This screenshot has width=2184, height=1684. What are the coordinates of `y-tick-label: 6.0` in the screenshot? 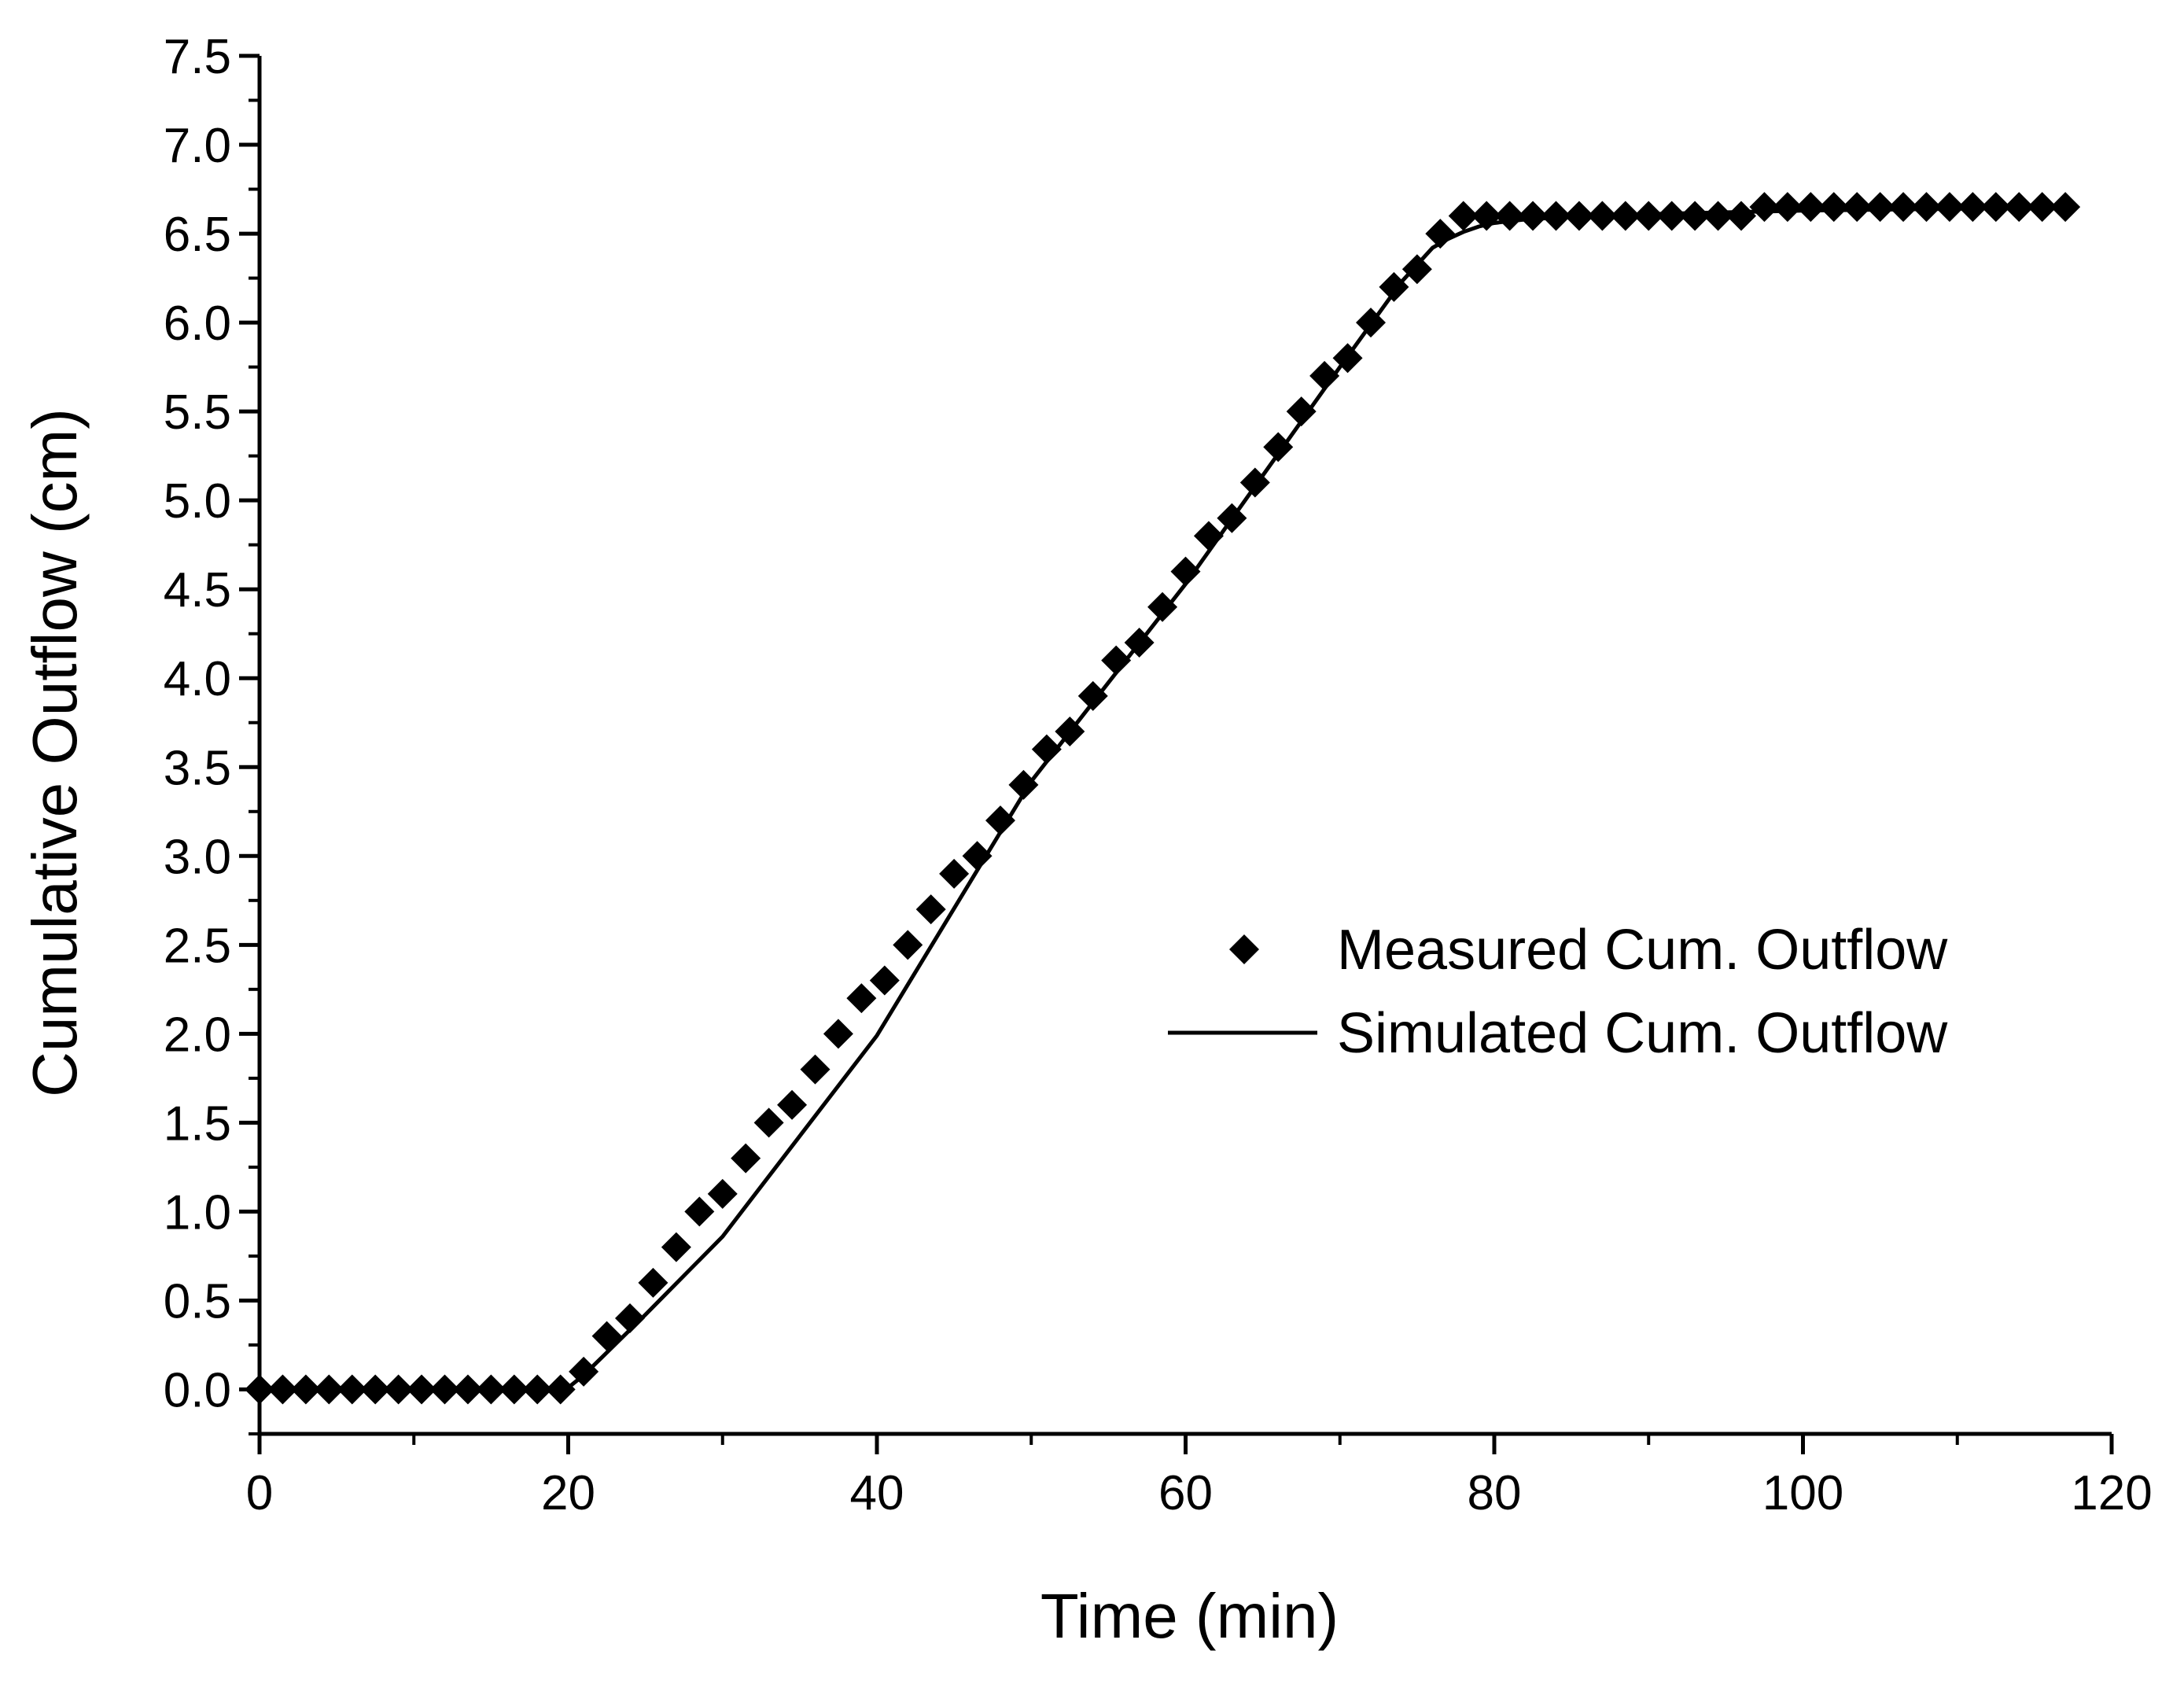 It's located at (197, 324).